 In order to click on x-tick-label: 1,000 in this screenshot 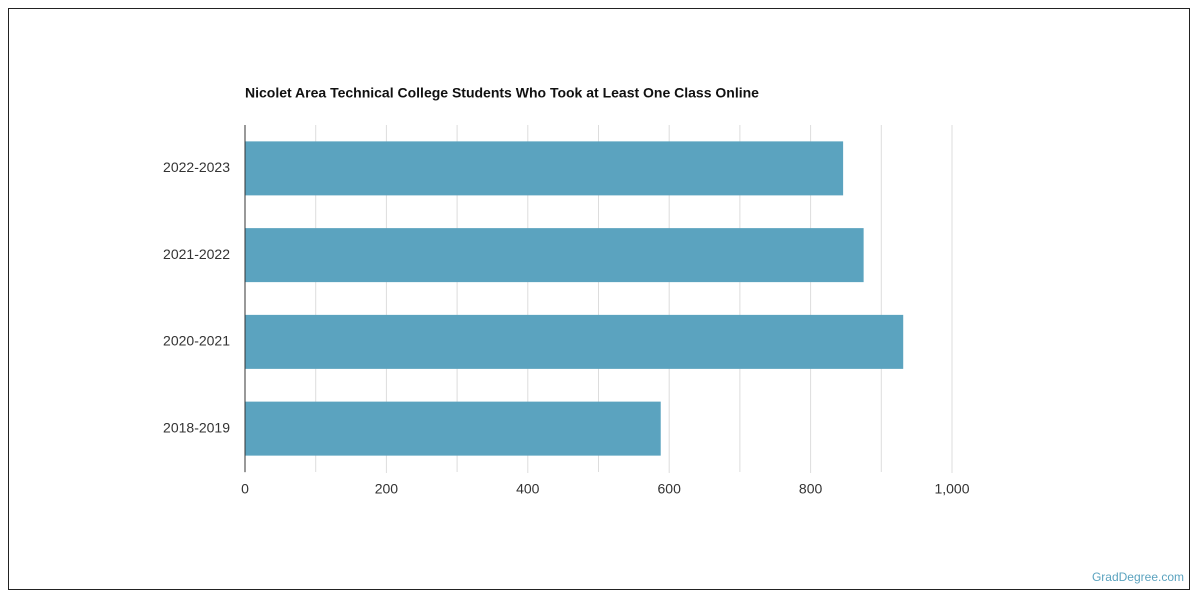, I will do `click(951, 489)`.